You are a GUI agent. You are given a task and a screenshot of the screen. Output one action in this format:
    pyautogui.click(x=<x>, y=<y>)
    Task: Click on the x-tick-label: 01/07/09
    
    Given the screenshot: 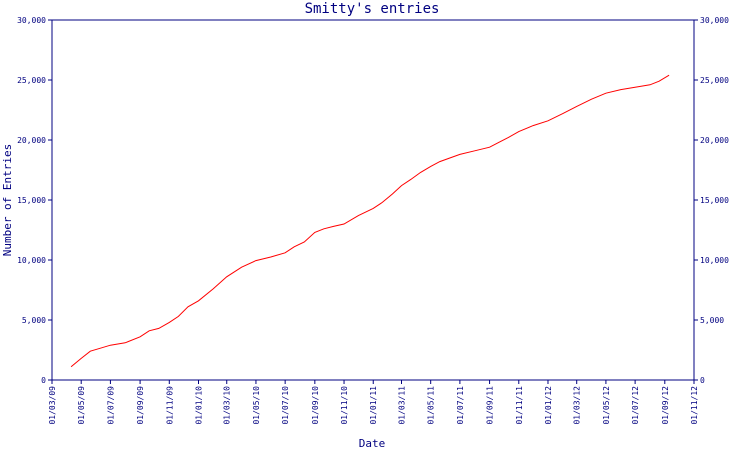 What is the action you would take?
    pyautogui.click(x=110, y=405)
    